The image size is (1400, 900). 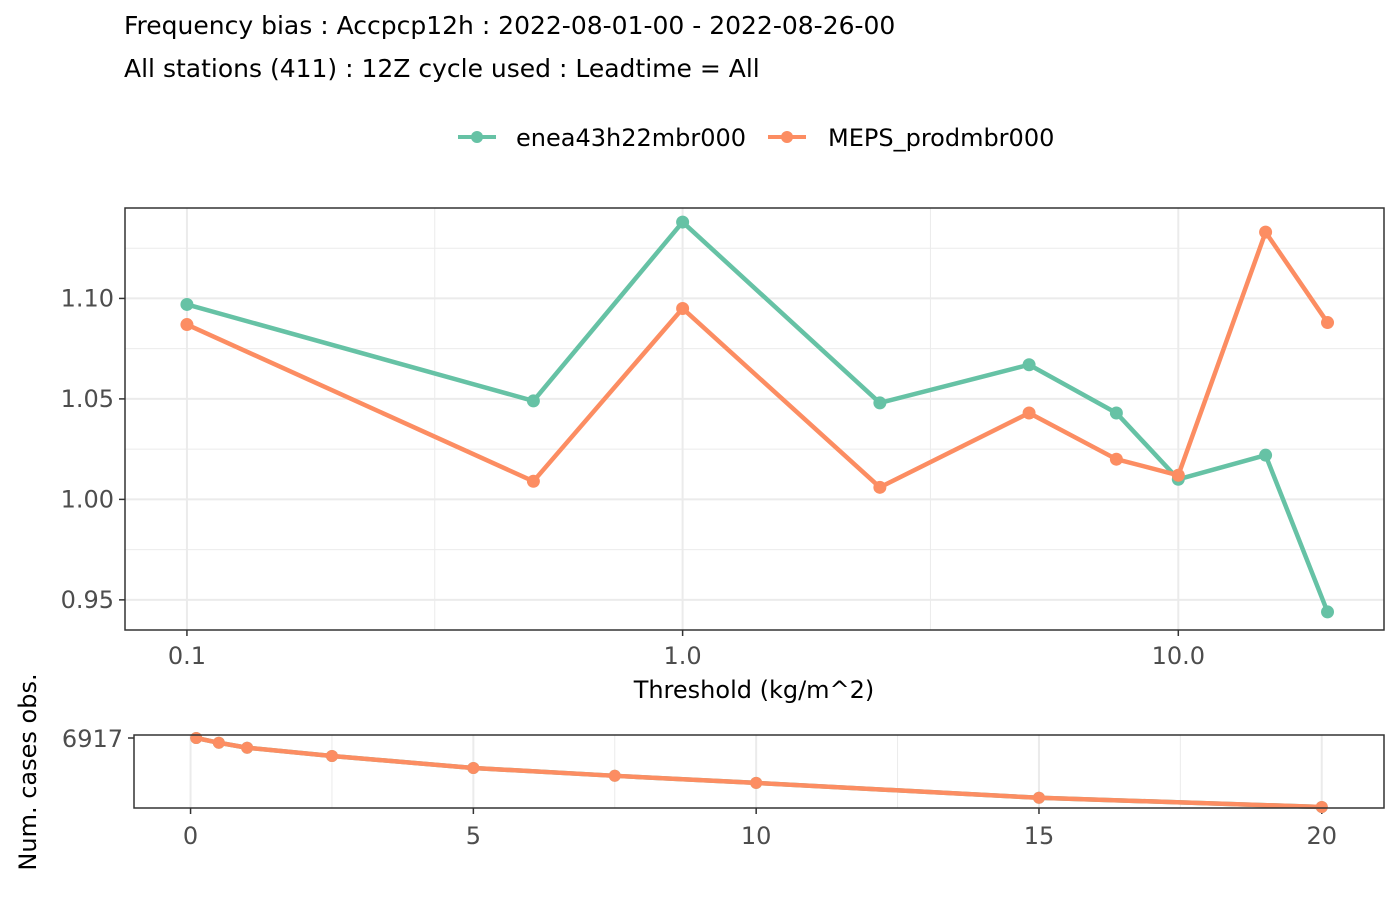 What do you see at coordinates (631, 138) in the screenshot?
I see `legend-label: enea43h22mbr000` at bounding box center [631, 138].